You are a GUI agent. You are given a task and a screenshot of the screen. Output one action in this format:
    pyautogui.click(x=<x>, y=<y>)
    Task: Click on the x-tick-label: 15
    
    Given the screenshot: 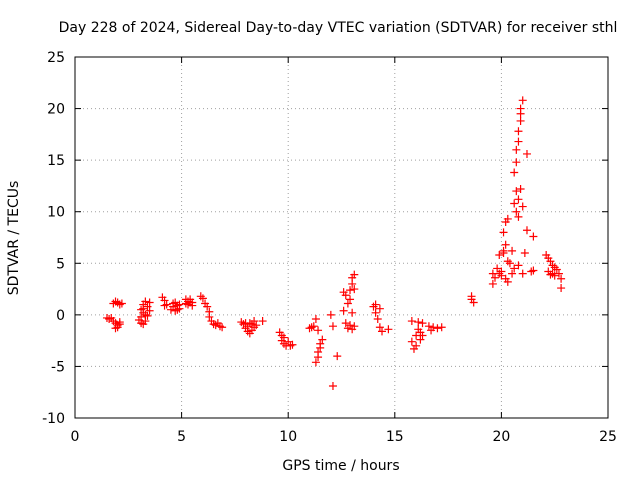 What is the action you would take?
    pyautogui.click(x=395, y=437)
    